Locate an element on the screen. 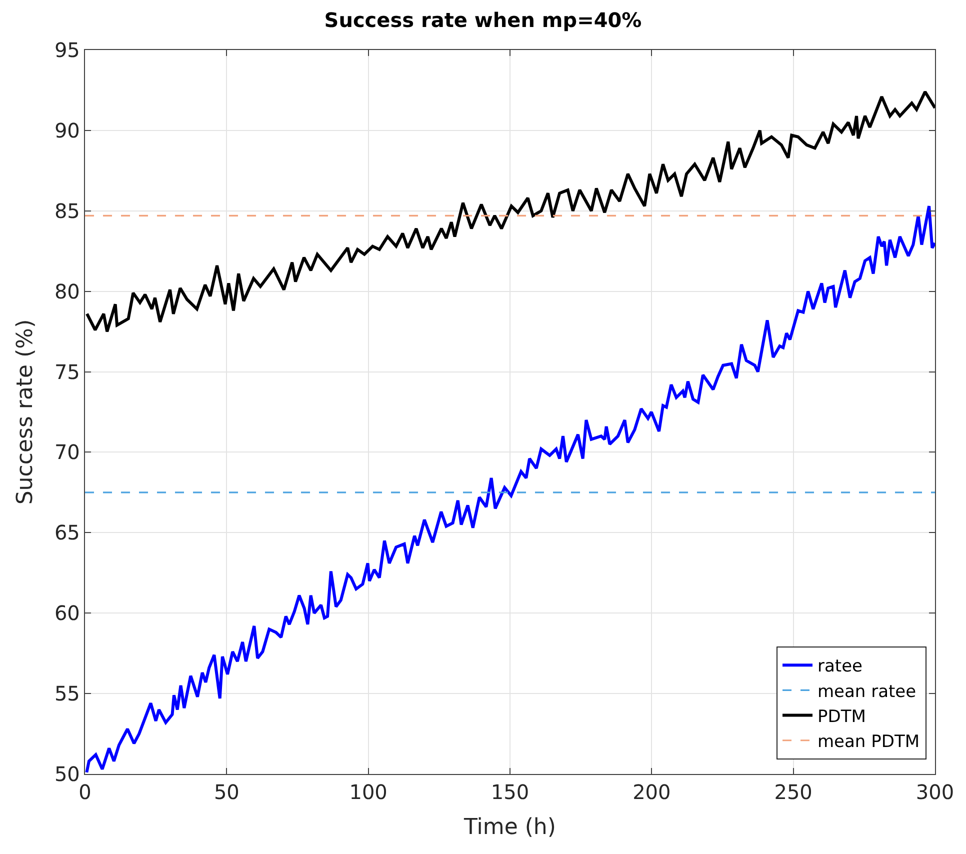 The width and height of the screenshot is (966, 854). x-tick-label: 300 is located at coordinates (935, 792).